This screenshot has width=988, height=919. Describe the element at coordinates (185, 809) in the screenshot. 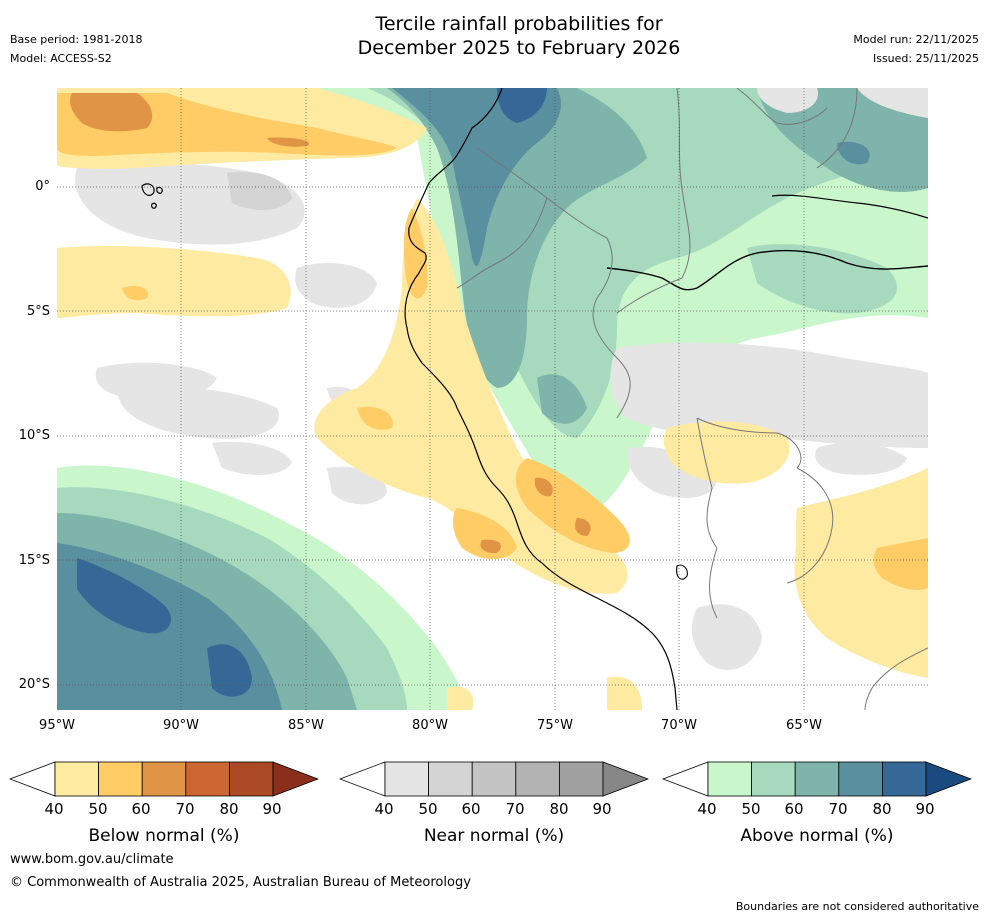

I see `legend-below-tick: 70` at that location.